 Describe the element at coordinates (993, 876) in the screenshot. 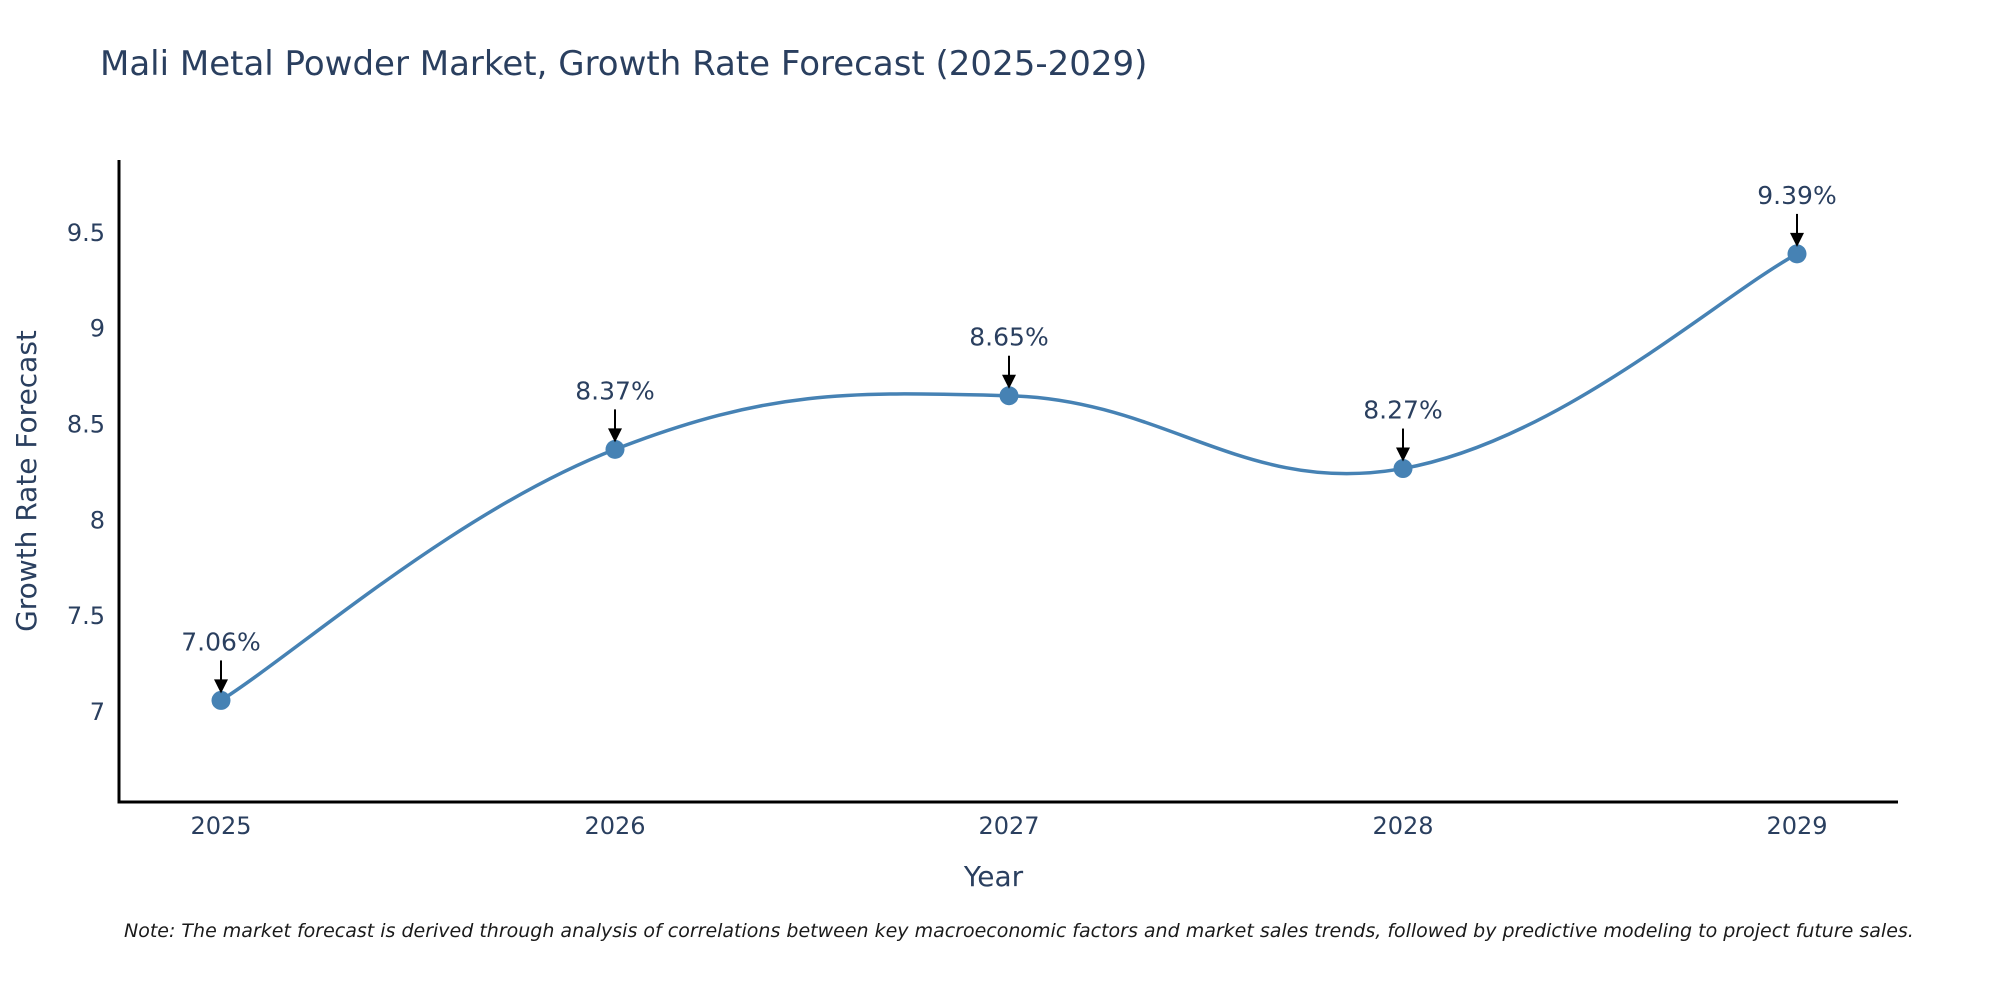

I see `x-axis-title: Year` at that location.